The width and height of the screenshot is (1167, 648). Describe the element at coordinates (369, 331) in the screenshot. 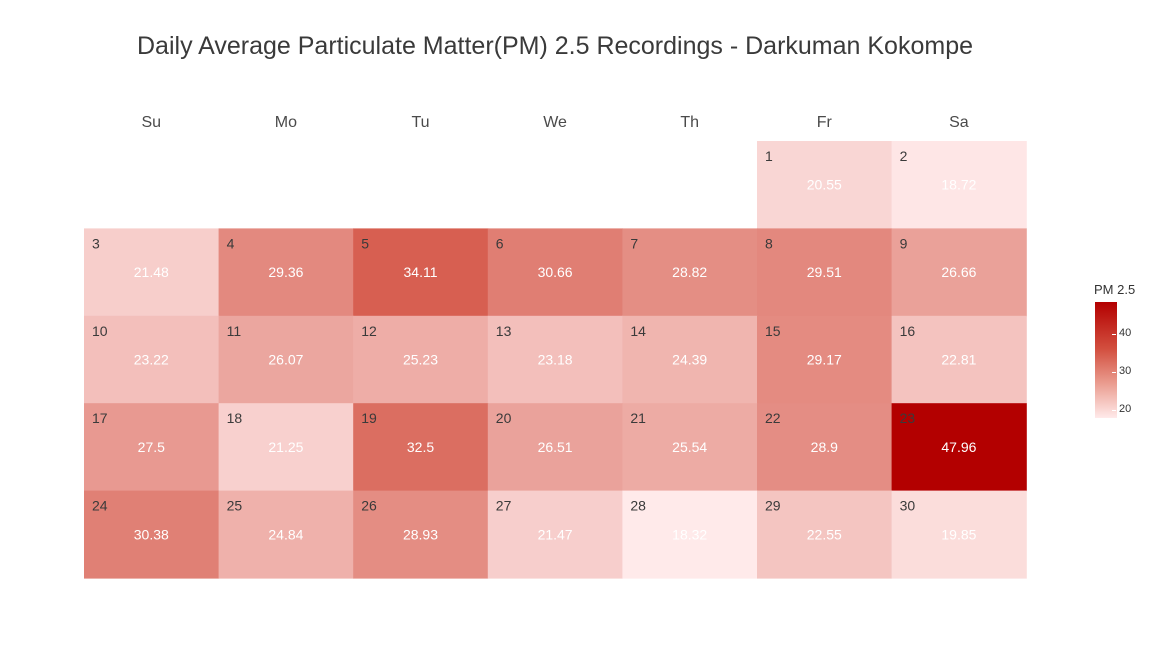

I see `day-number: 12` at that location.